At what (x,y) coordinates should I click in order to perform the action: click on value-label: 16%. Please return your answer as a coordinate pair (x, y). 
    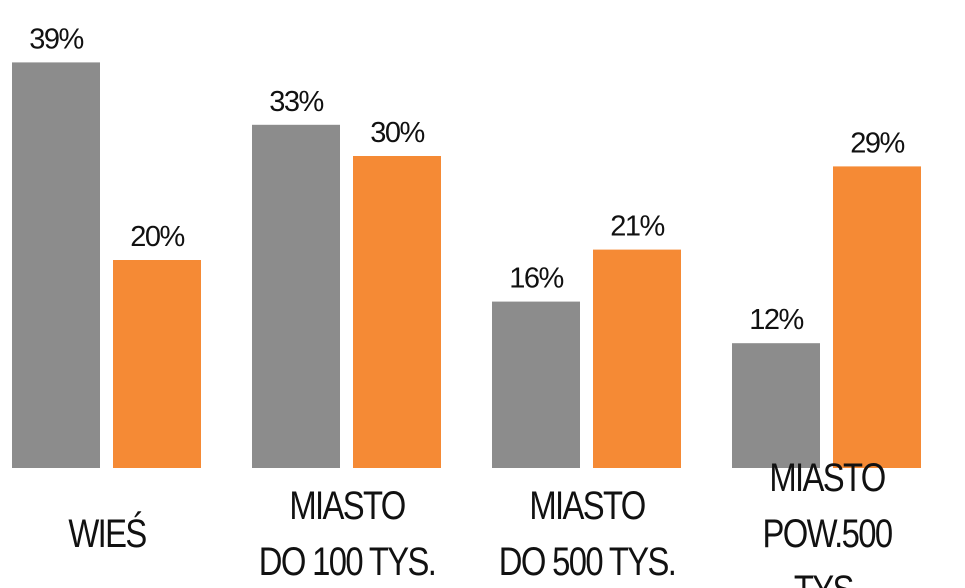
    Looking at the image, I should click on (536, 279).